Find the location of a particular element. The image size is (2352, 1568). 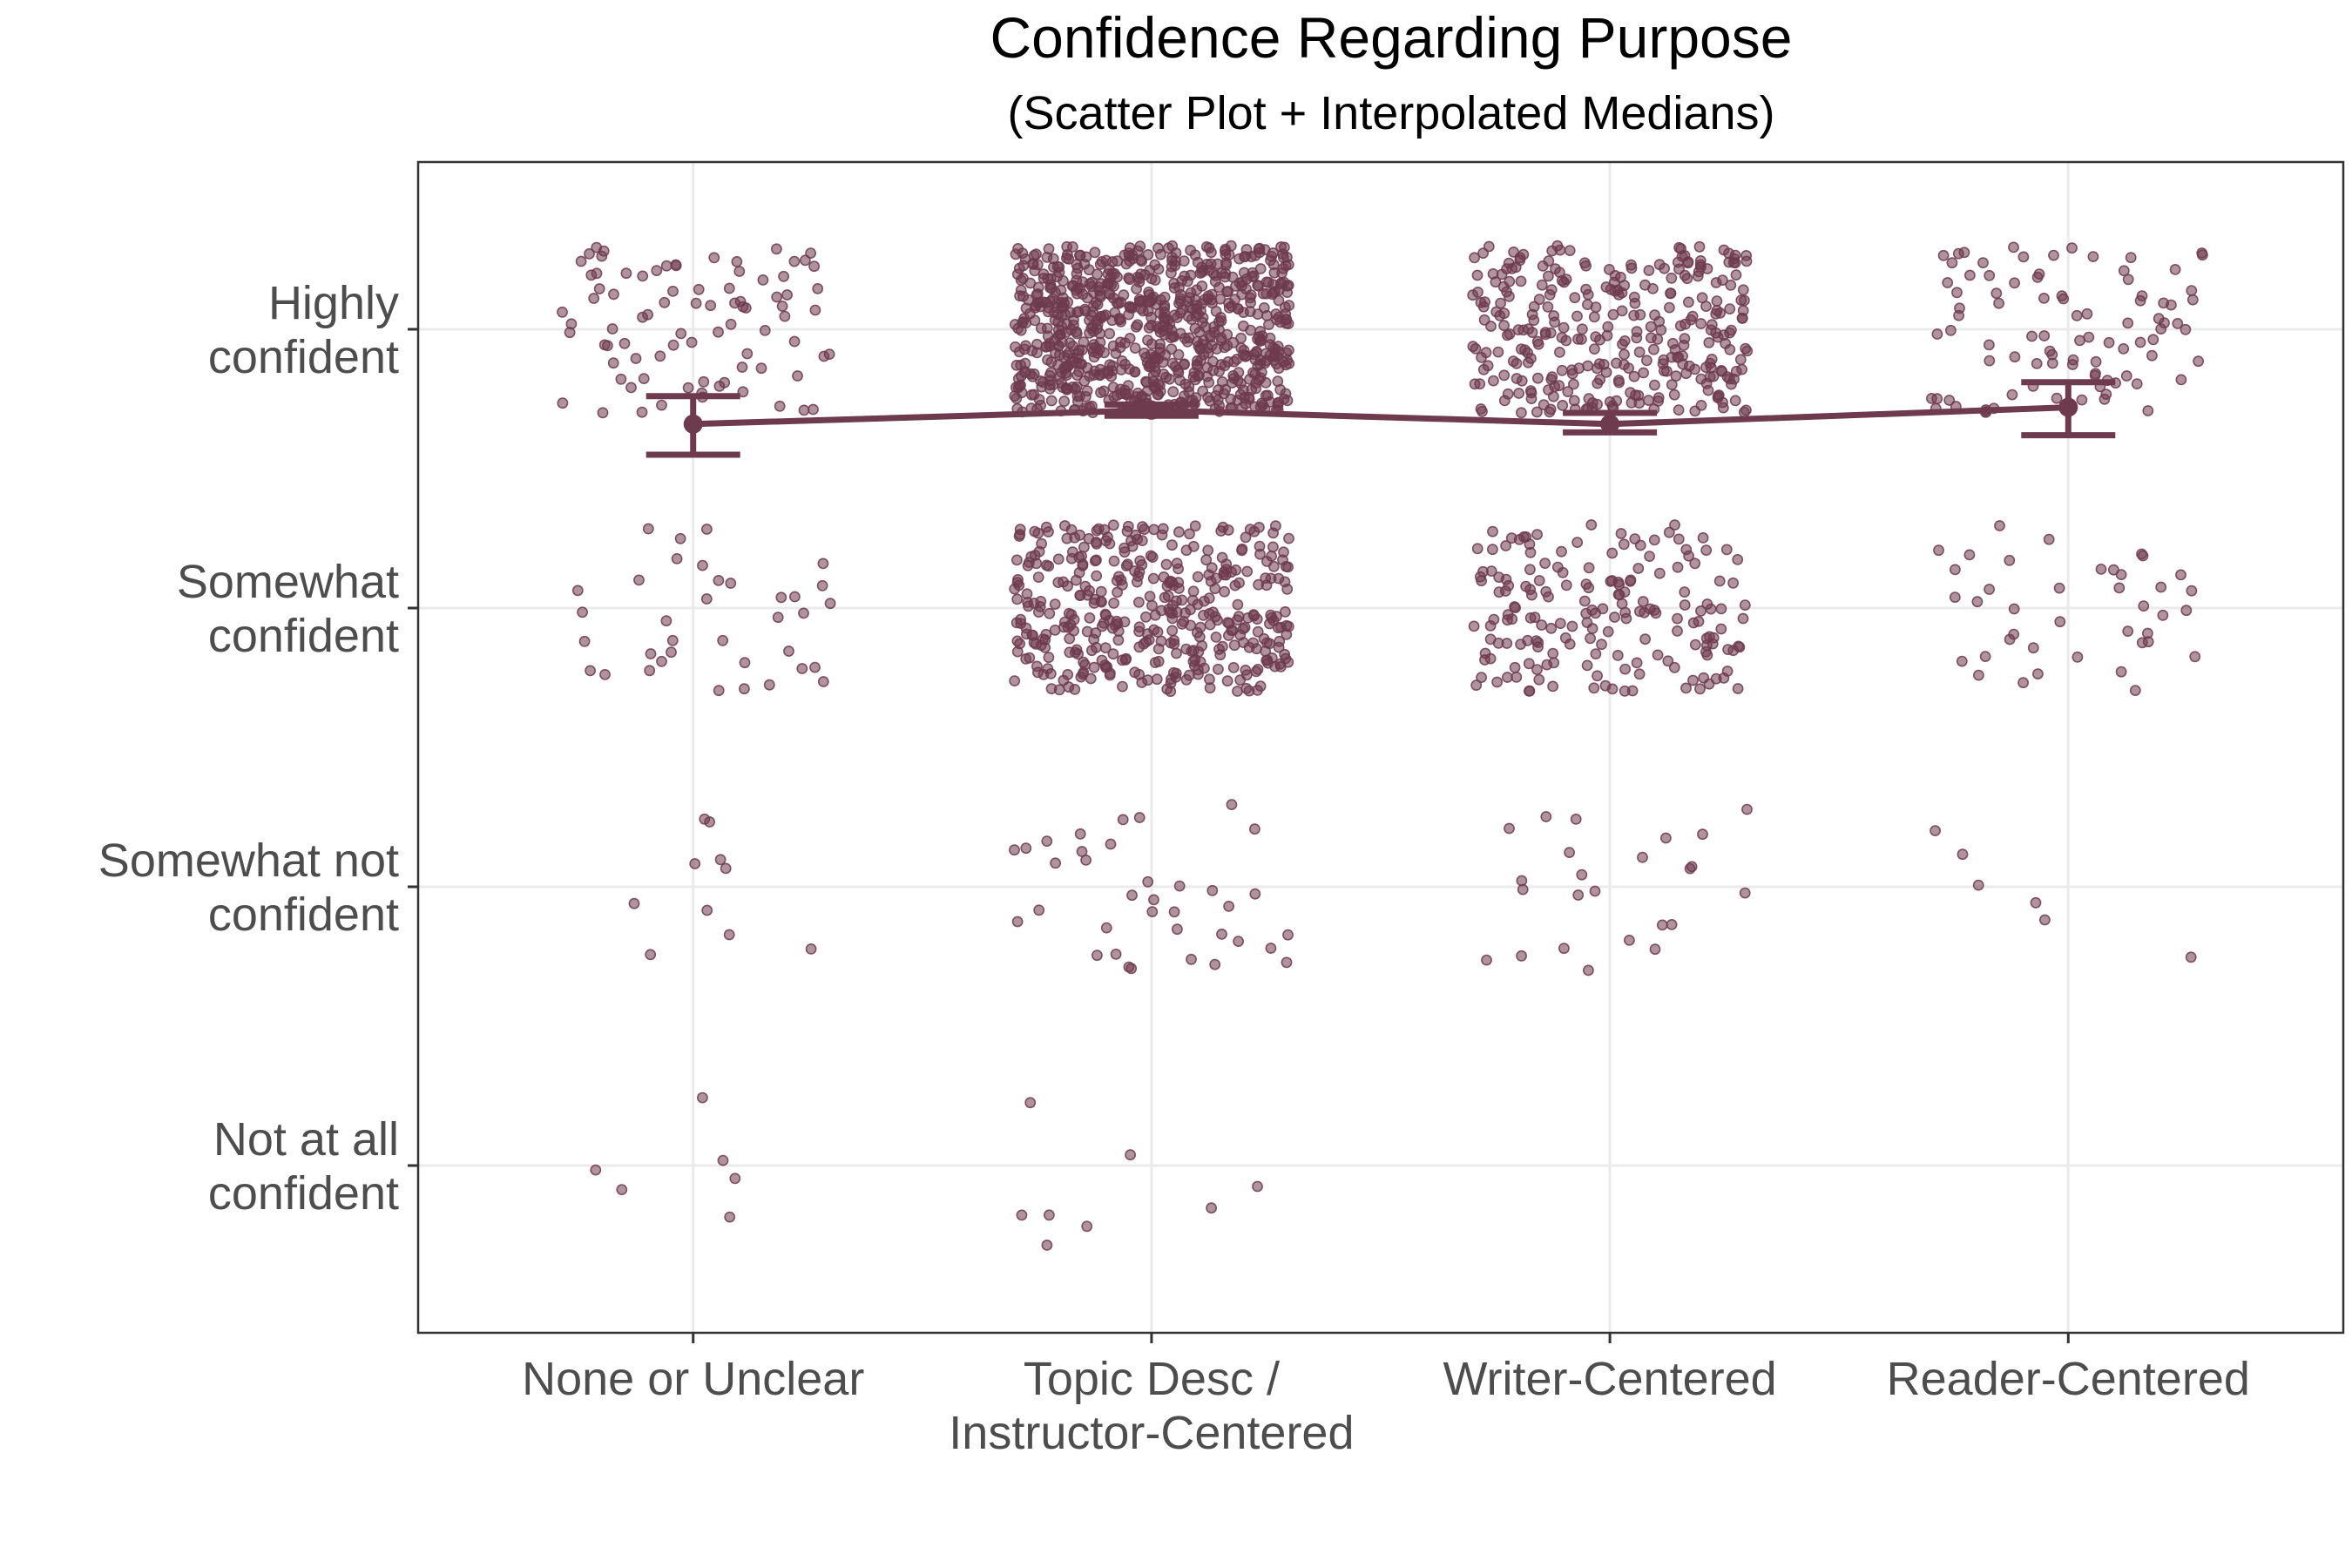

chart-subtitle: (Scatter Plot + Interpolated Medians) is located at coordinates (1391, 113).